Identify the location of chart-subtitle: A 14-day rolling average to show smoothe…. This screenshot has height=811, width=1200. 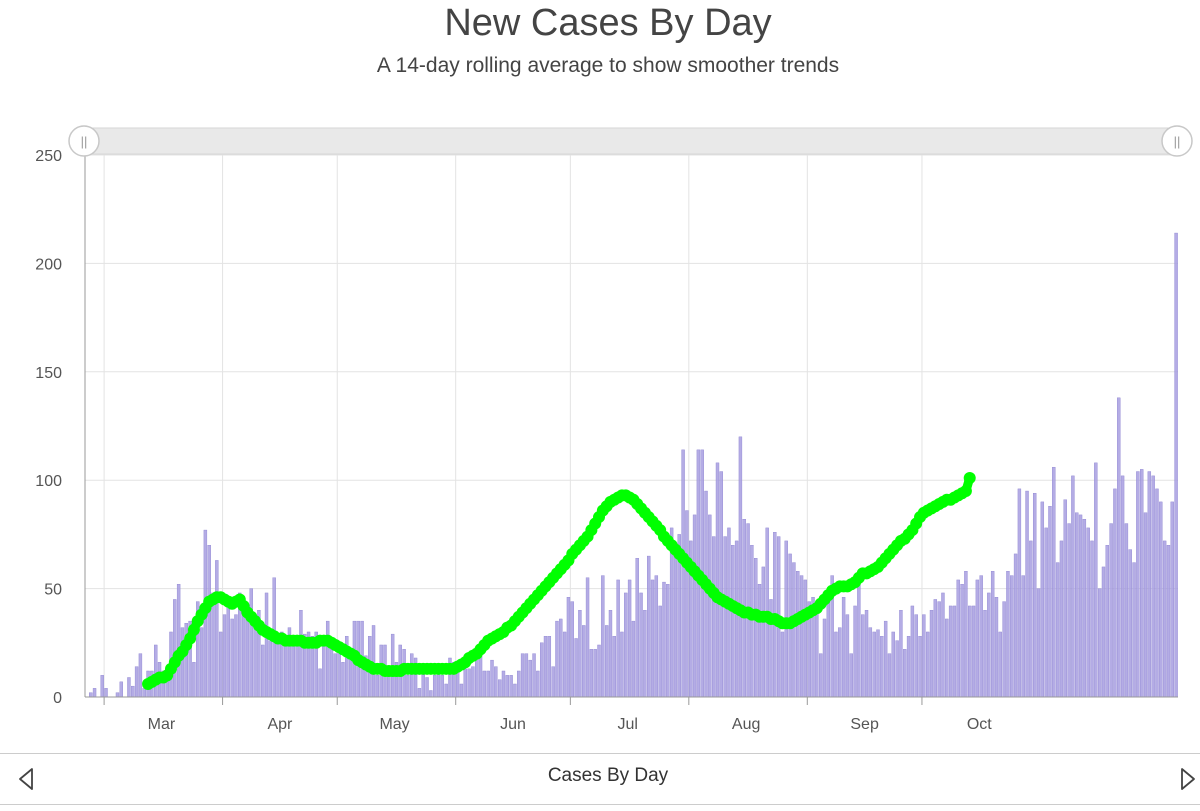
(608, 65).